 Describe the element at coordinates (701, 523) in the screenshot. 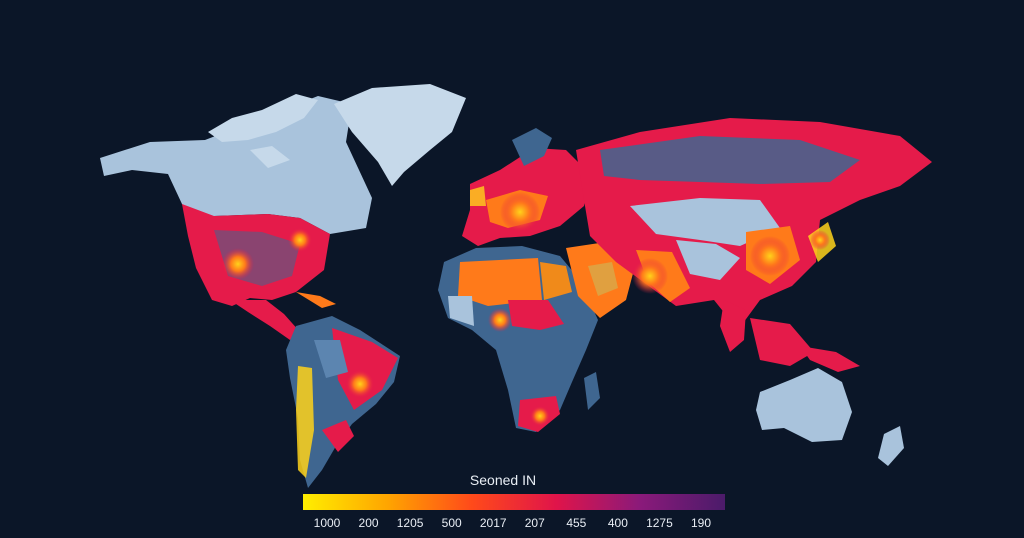

I see `legend-tick-label: 190` at that location.